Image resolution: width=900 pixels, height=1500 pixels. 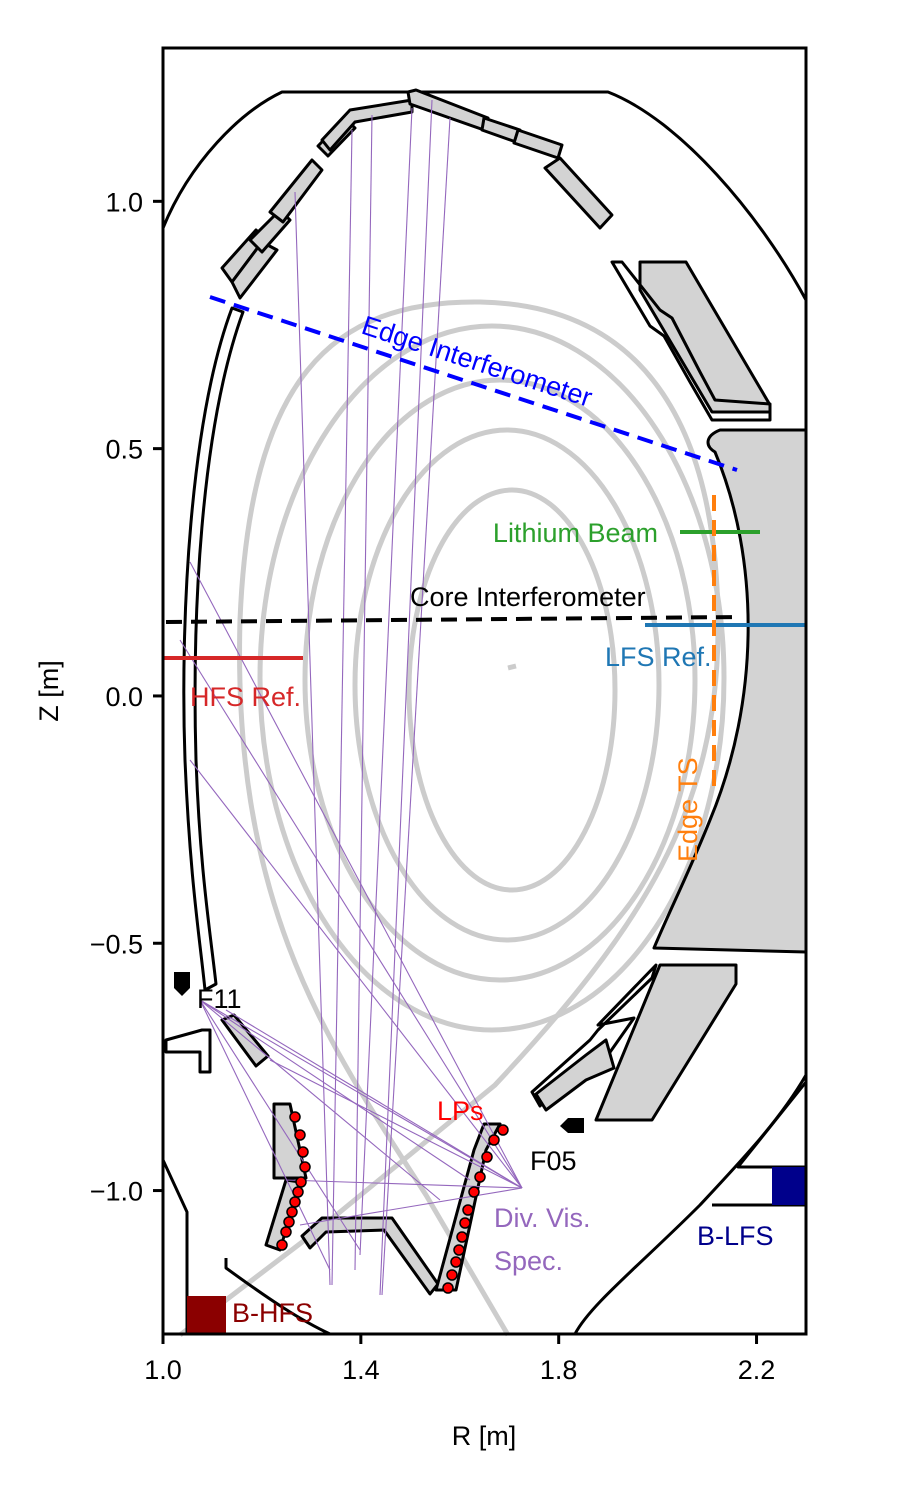 I want to click on hfs-port, so click(x=188, y=1051).